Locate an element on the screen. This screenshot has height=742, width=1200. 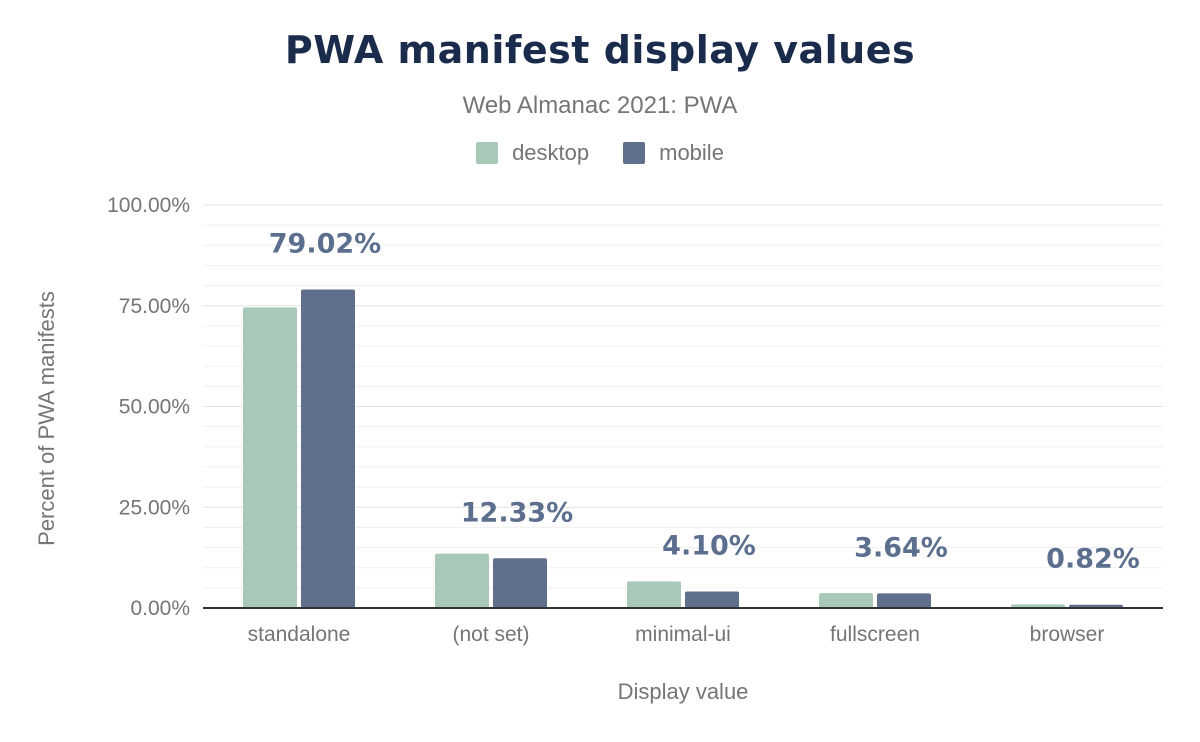
y-axis-ticks: 0.00% 25.00% 50.00% 75.00% 100.00% is located at coordinates (148, 407).